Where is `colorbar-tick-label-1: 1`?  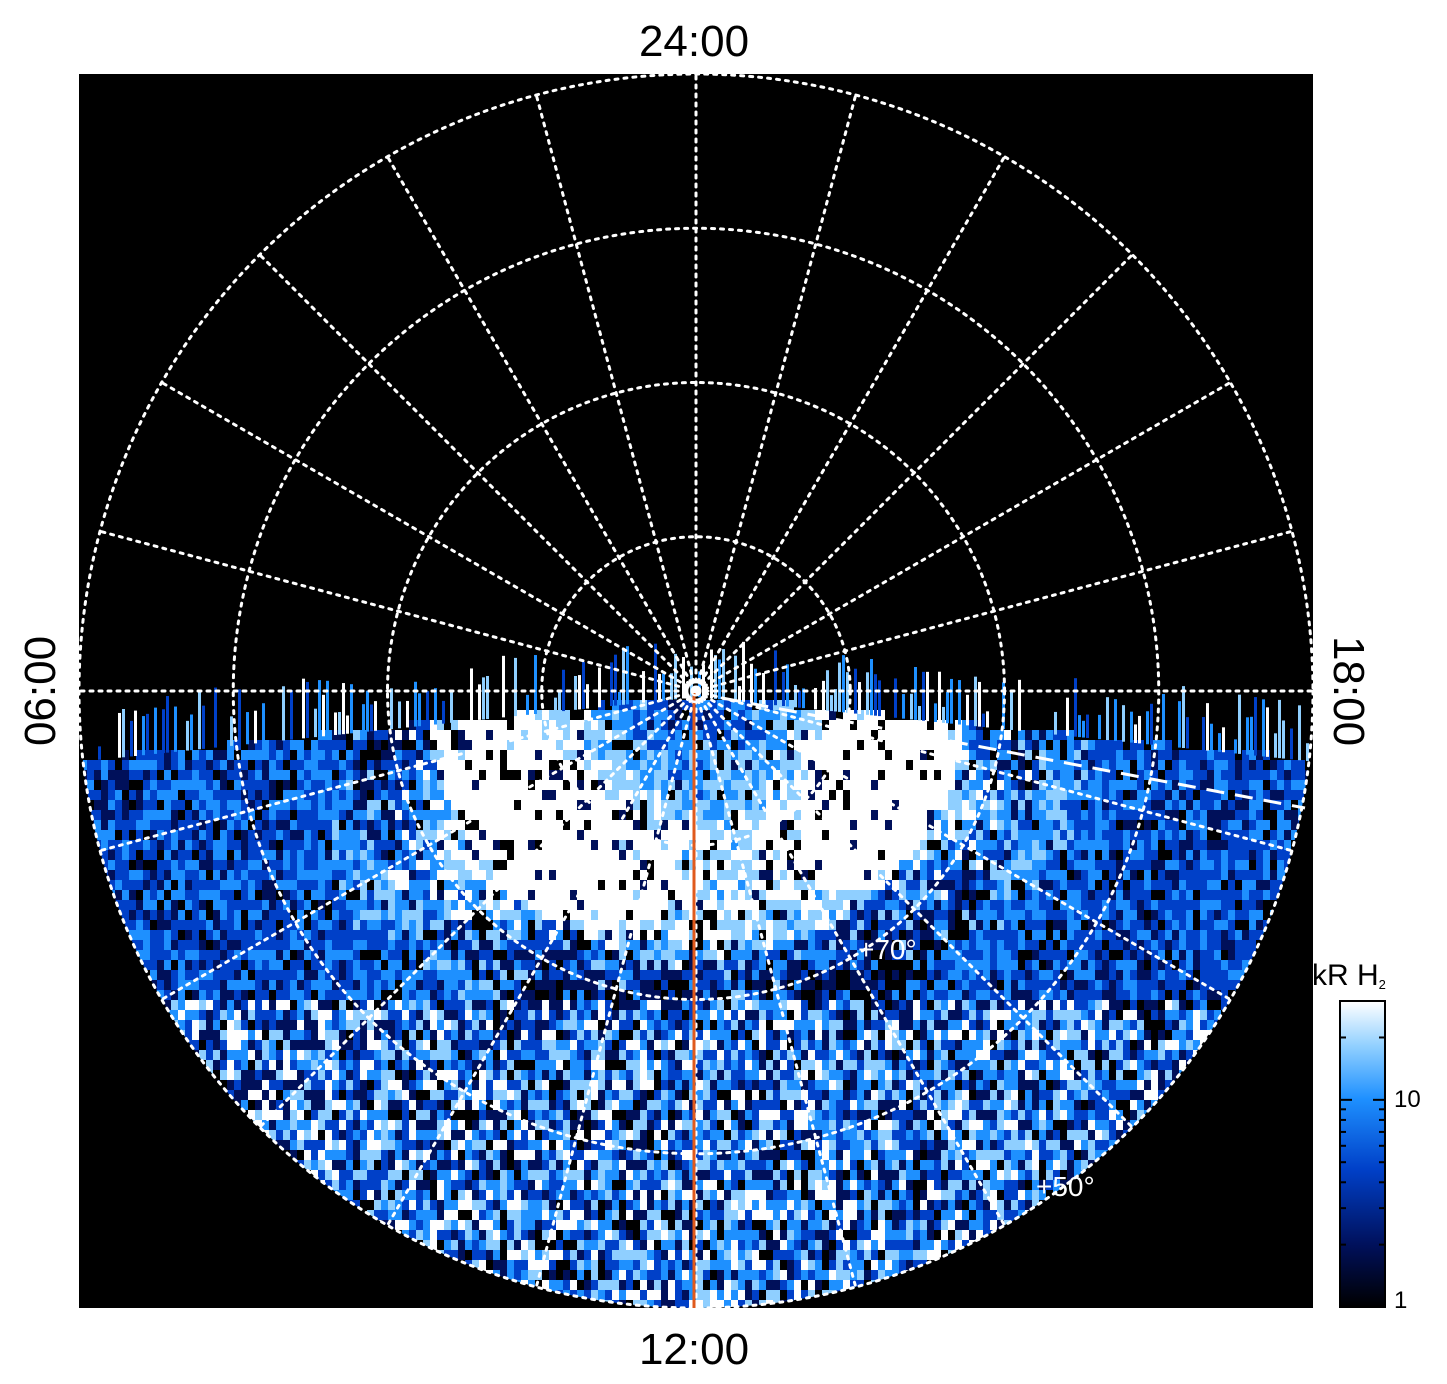
colorbar-tick-label-1: 1 is located at coordinates (1400, 1300).